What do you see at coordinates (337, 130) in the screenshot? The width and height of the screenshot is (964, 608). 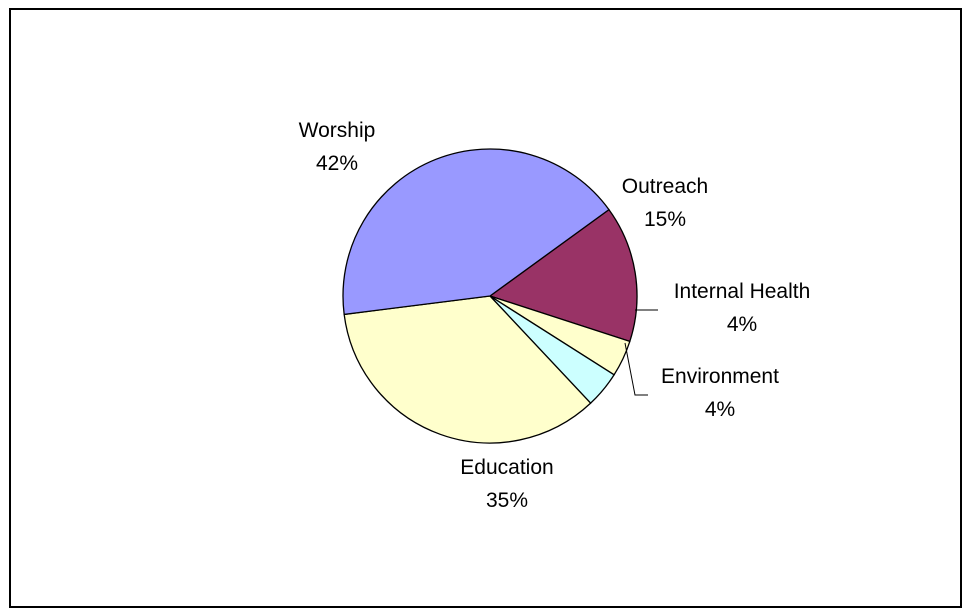 I see `slice-label-worship: Worship` at bounding box center [337, 130].